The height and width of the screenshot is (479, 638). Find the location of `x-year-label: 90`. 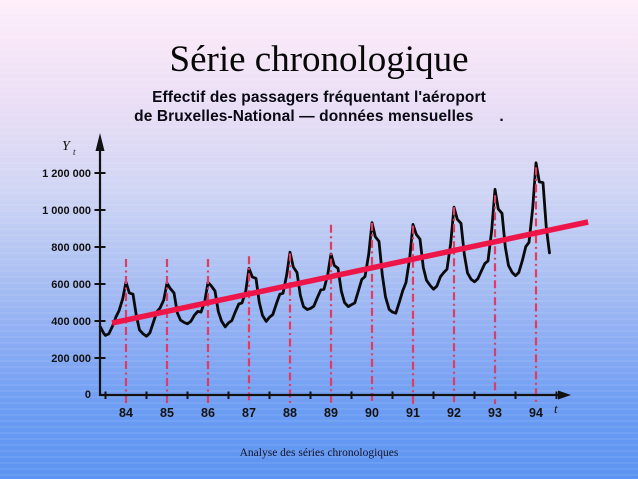

x-year-label: 90 is located at coordinates (372, 413).